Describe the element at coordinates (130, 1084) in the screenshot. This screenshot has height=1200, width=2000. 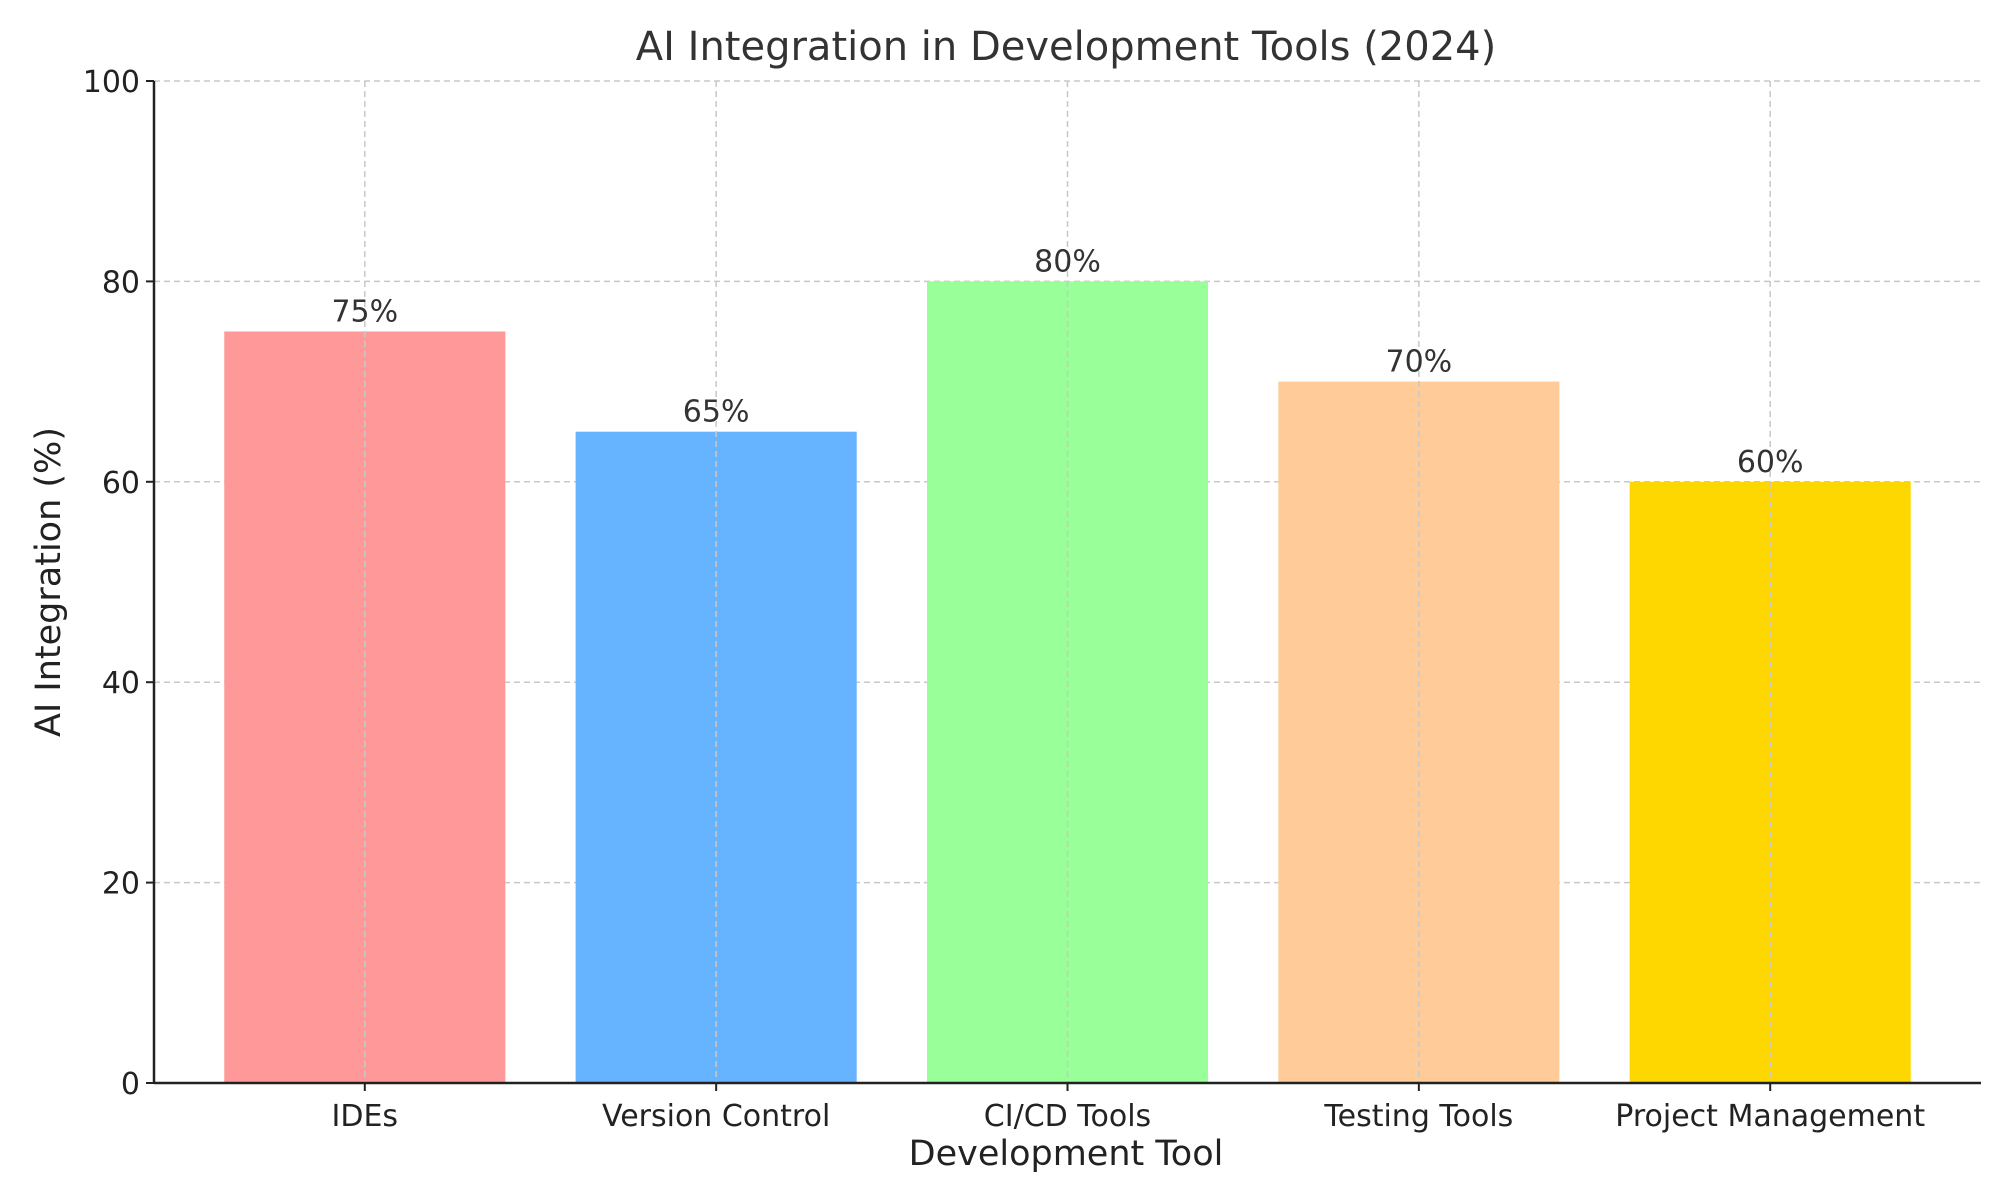
I see `y-tick-label: 0` at that location.